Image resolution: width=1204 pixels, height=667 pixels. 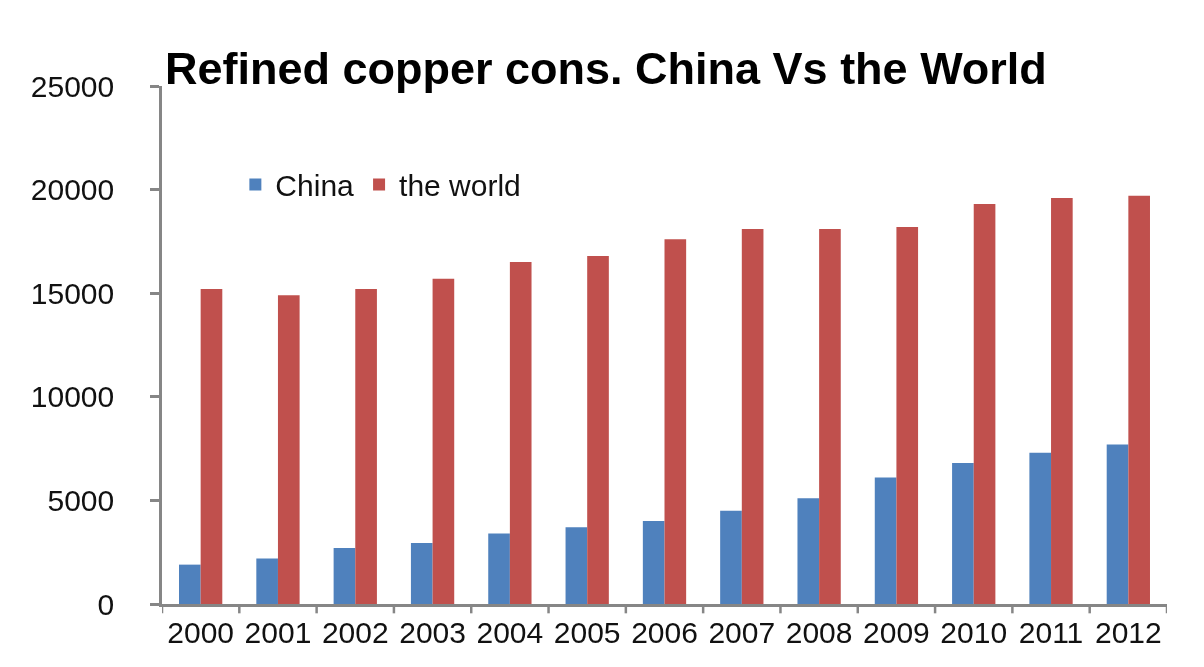 I want to click on x-tick-label: 2012, so click(x=1128, y=632).